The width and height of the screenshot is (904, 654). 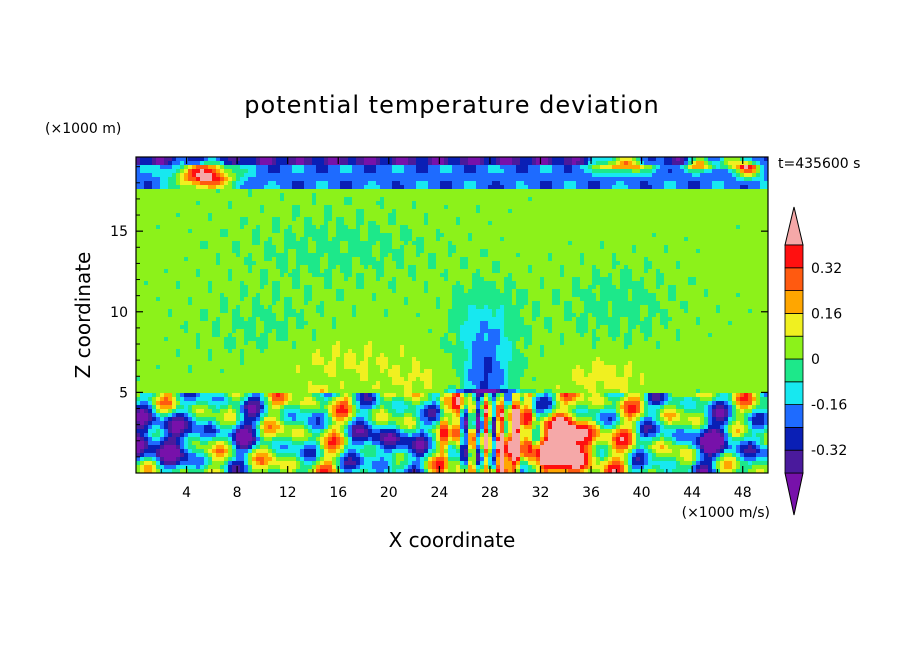 What do you see at coordinates (794, 494) in the screenshot?
I see `colorbar-under-triangle` at bounding box center [794, 494].